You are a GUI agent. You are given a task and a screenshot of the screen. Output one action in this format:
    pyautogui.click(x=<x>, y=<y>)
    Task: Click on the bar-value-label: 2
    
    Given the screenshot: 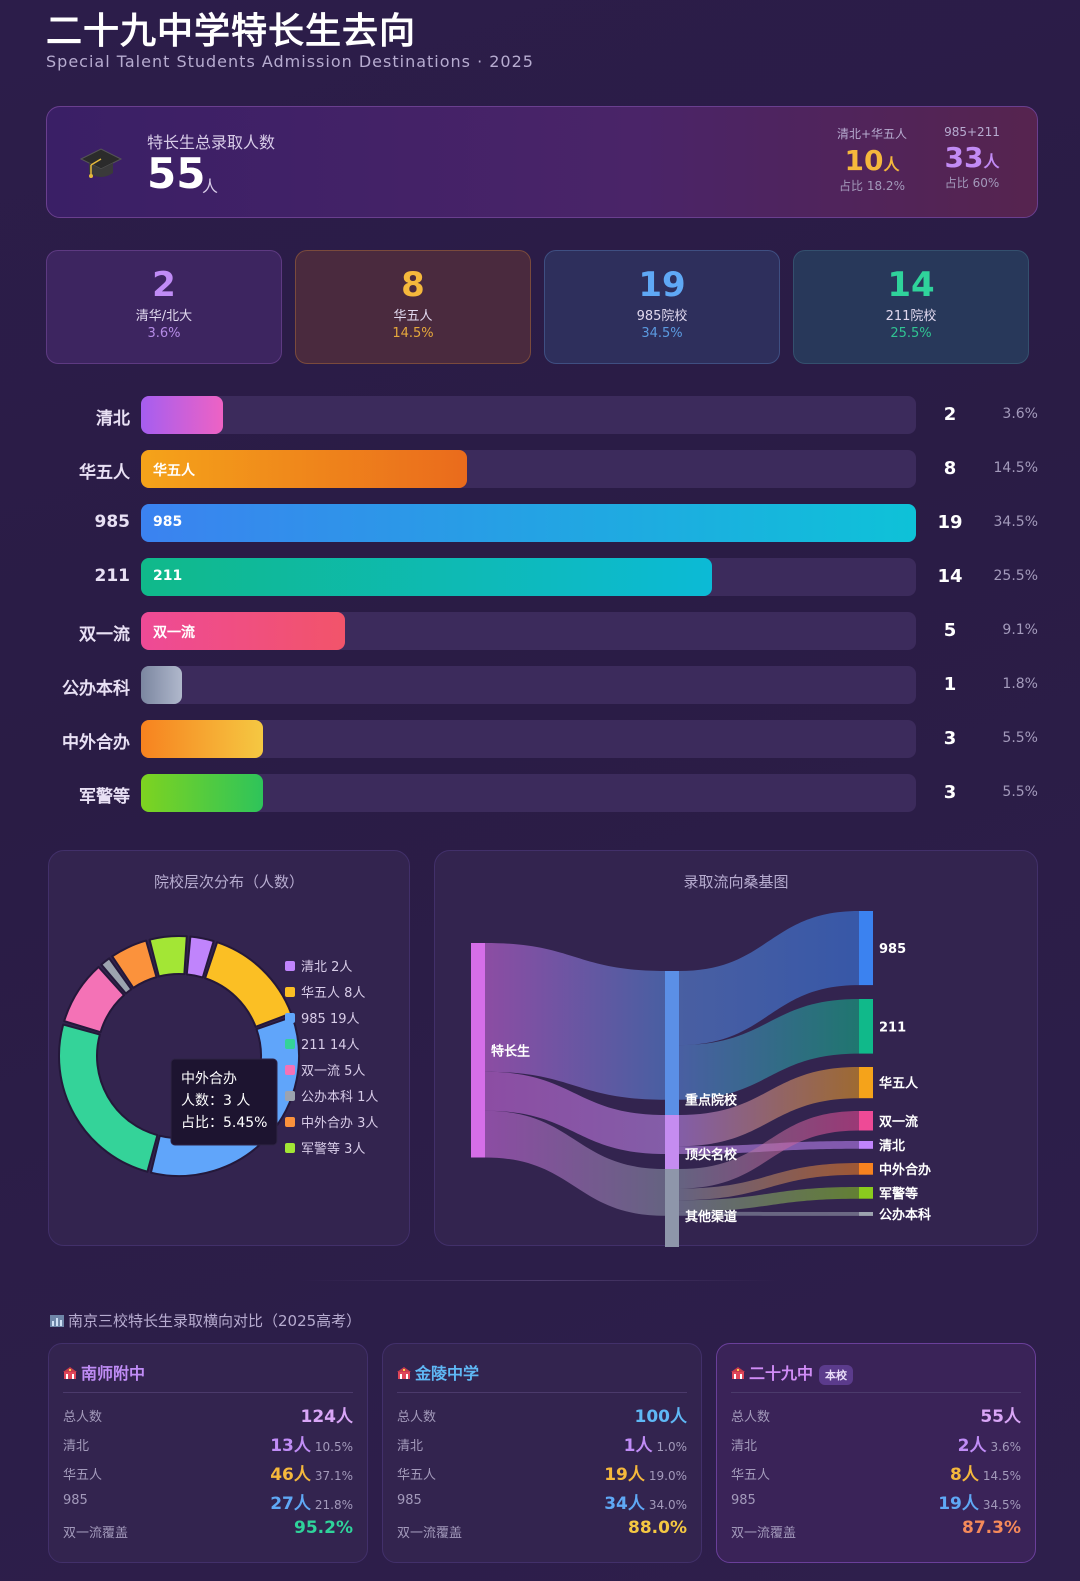 What is the action you would take?
    pyautogui.click(x=950, y=414)
    